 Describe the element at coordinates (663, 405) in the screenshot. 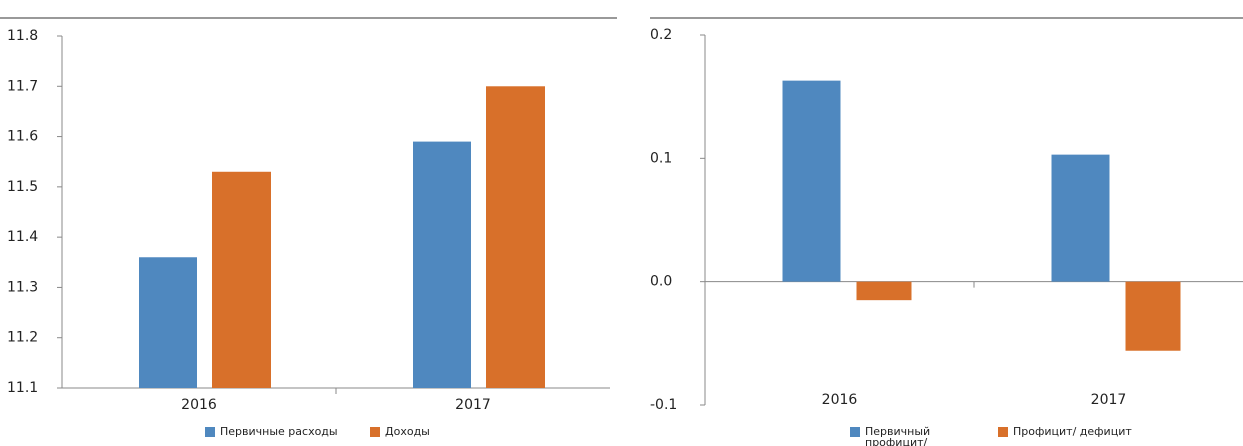

I see `y-tick-label: -0.1` at that location.